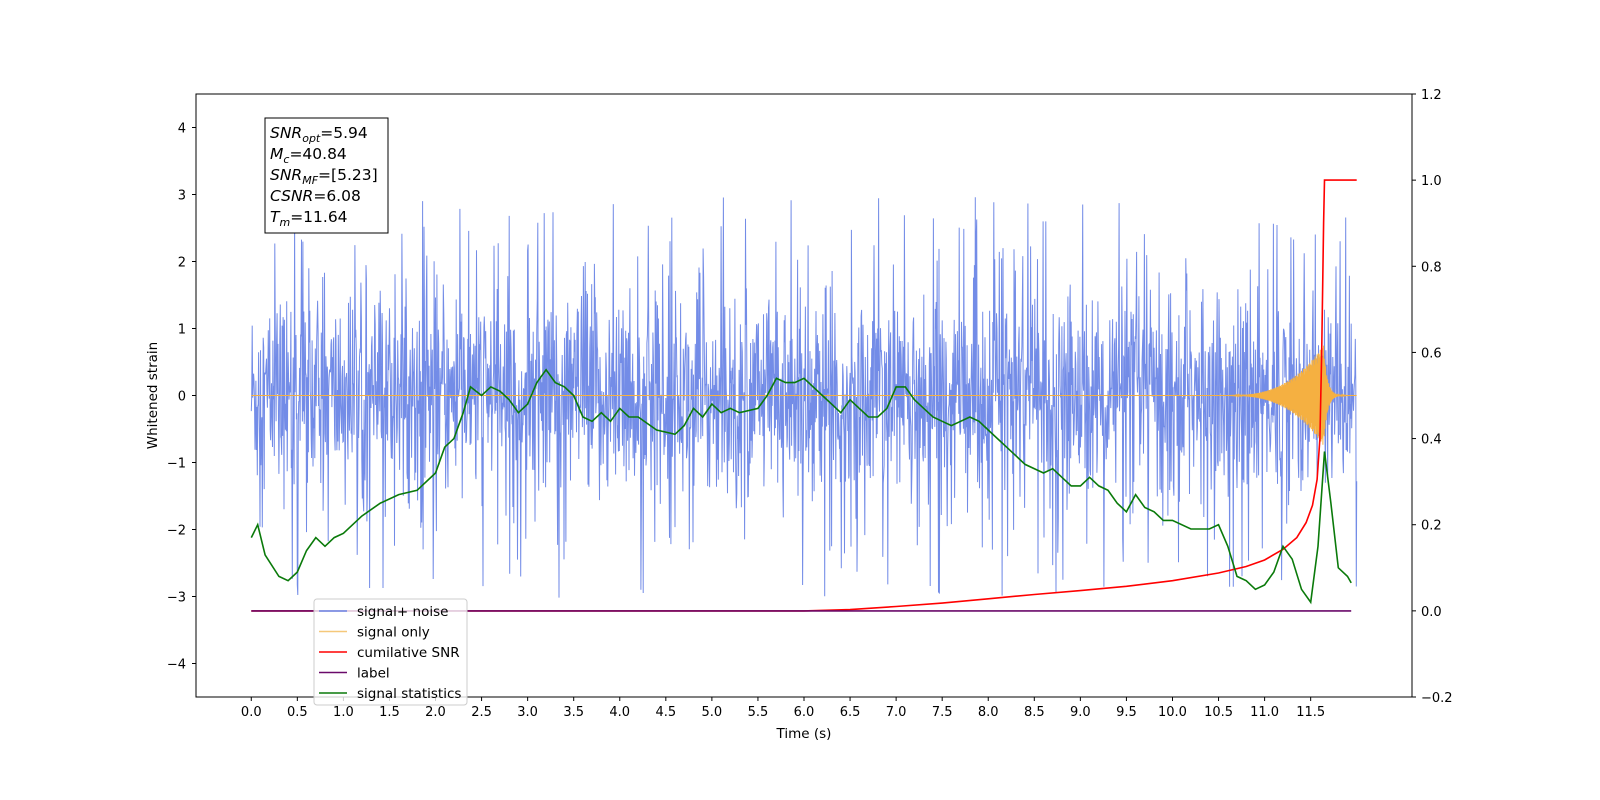 This screenshot has width=1600, height=800. I want to click on x-tick-label: 4.0, so click(619, 712).